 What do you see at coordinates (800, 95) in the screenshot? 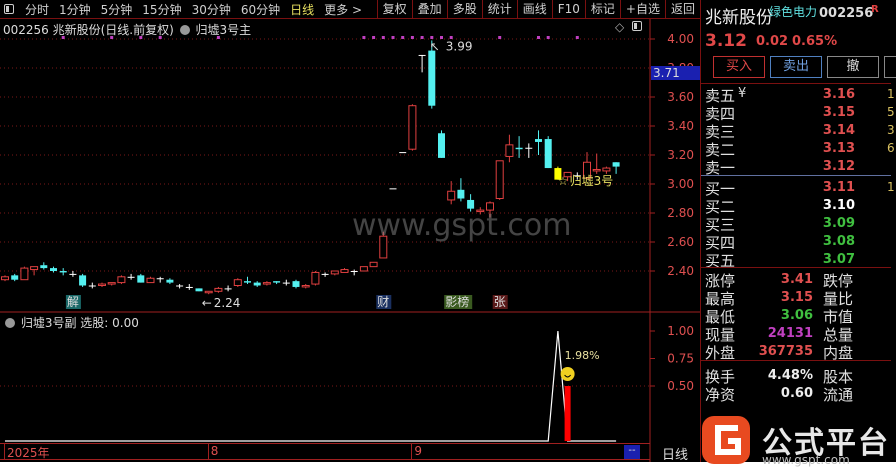
I see `ask-row: 卖五 ¥3.16 1` at bounding box center [800, 95].